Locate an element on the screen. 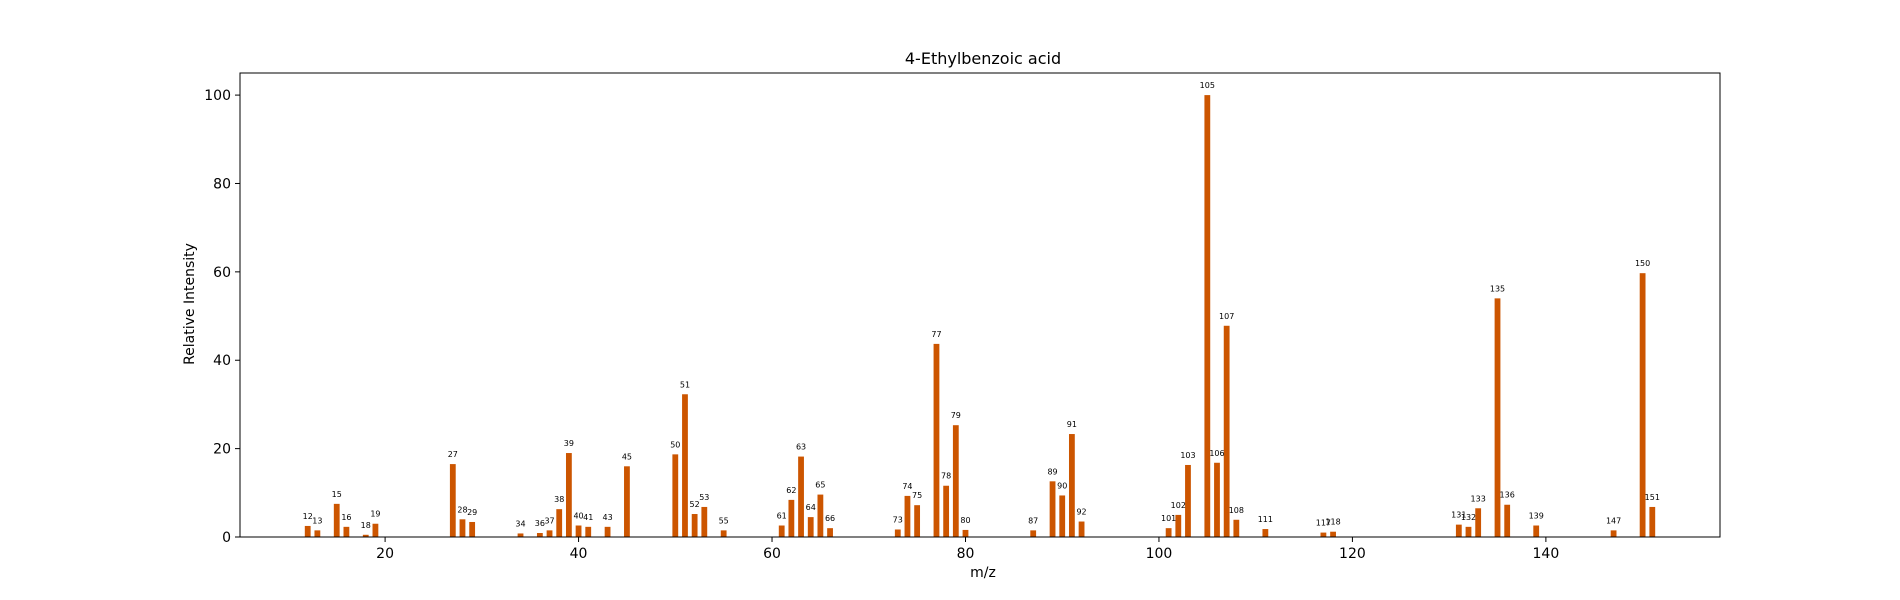  y-tick-label: 0 is located at coordinates (226, 538).